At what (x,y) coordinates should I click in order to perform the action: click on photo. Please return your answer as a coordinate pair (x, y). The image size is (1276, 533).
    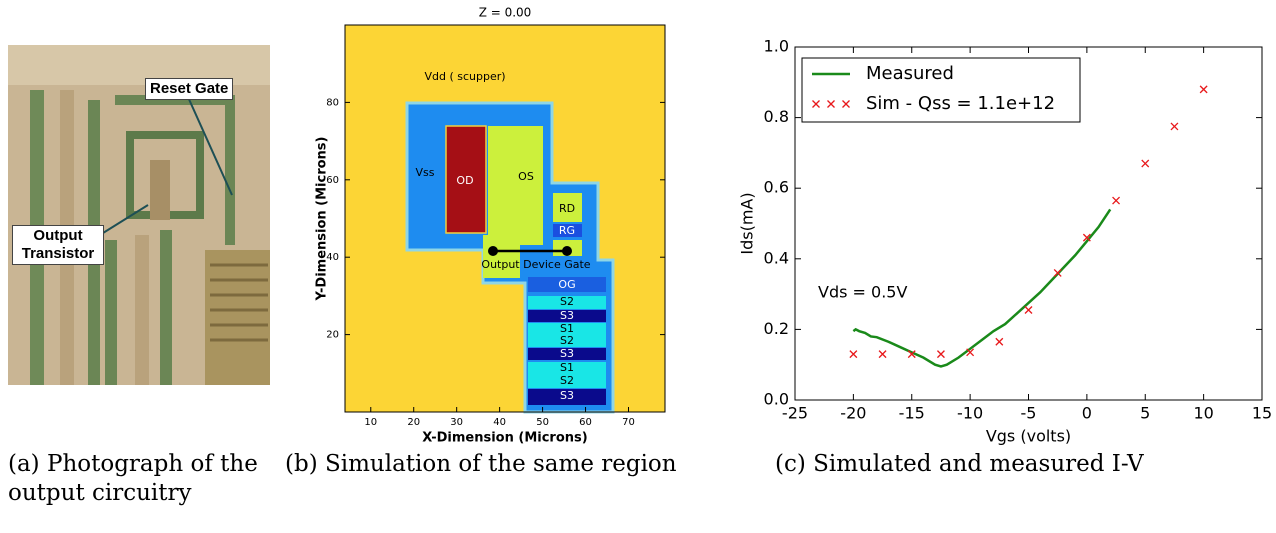
    Looking at the image, I should click on (139, 215).